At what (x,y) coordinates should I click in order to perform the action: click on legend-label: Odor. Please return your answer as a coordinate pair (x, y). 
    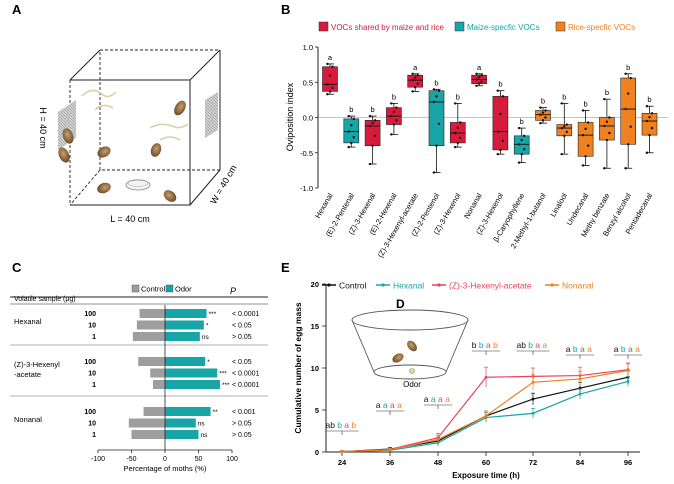
    Looking at the image, I should click on (183, 289).